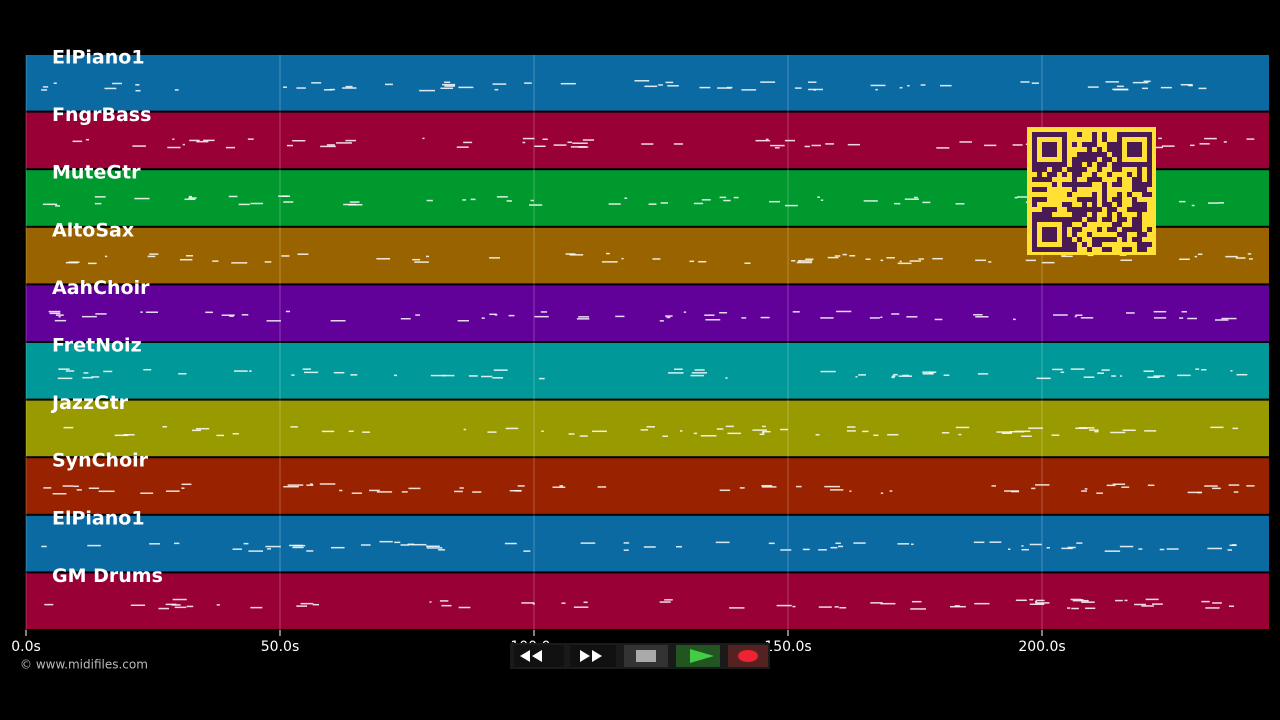  I want to click on track-name: MuteGtr, so click(96, 173).